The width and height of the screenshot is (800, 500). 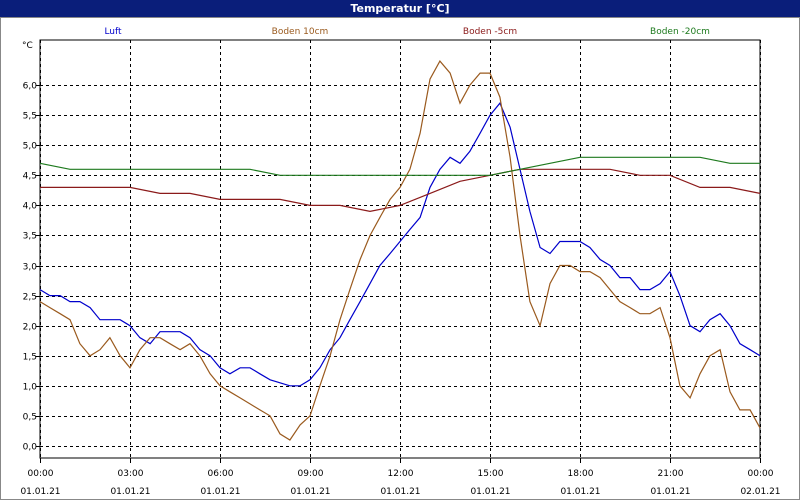 What do you see at coordinates (311, 474) in the screenshot?
I see `x-tick-time-label: 09:00` at bounding box center [311, 474].